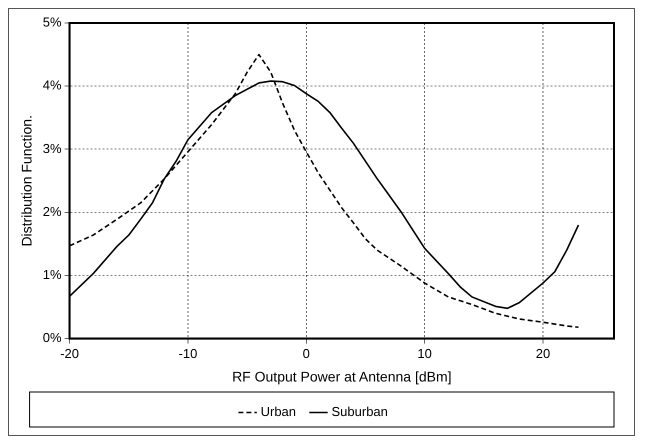 The width and height of the screenshot is (645, 446). What do you see at coordinates (52, 148) in the screenshot?
I see `y-tick-label: 3%` at bounding box center [52, 148].